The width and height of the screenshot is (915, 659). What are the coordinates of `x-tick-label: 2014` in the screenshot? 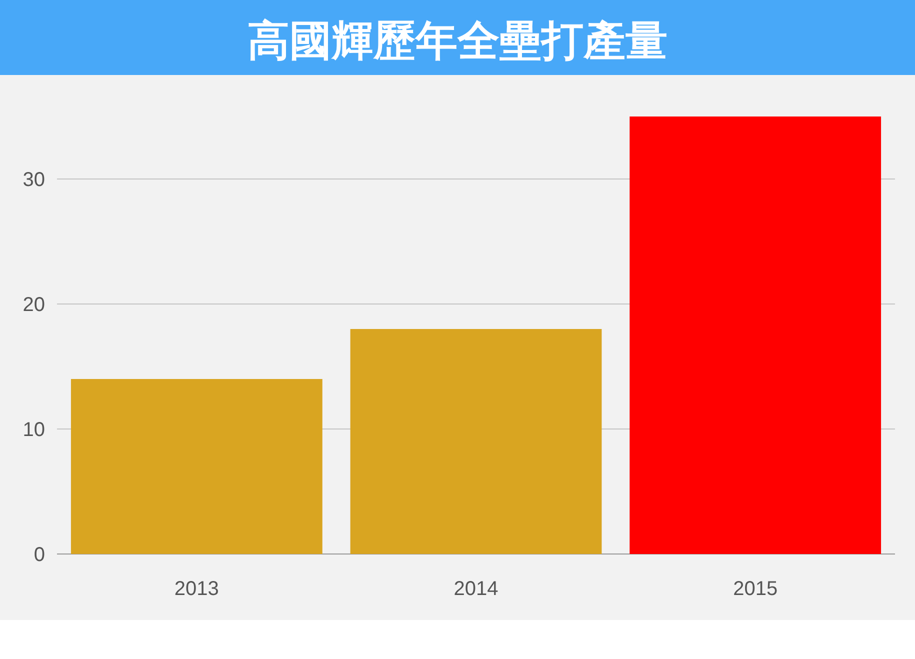 It's located at (476, 589).